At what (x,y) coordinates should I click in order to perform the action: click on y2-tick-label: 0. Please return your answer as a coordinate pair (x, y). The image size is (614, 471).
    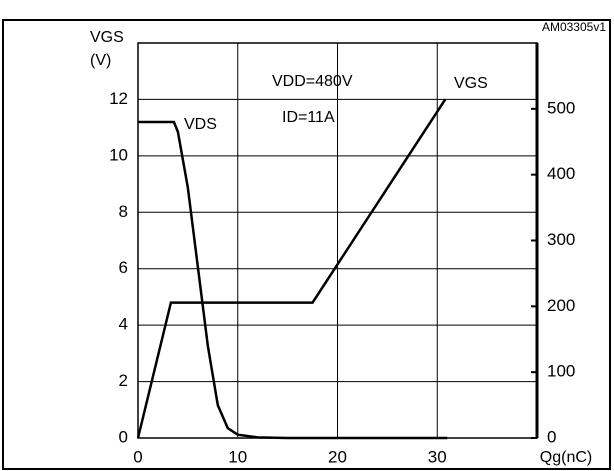
    Looking at the image, I should click on (551, 436).